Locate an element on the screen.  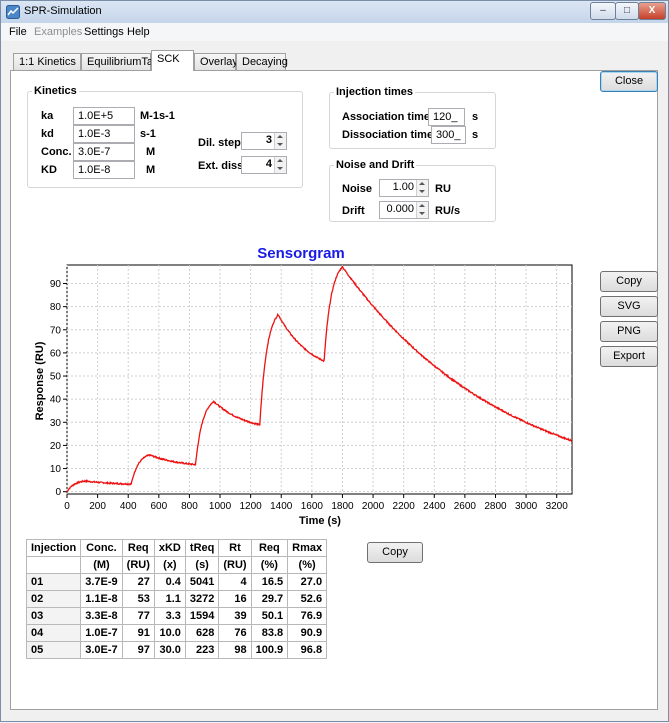
dissociation-input: 300_ is located at coordinates (448, 135).